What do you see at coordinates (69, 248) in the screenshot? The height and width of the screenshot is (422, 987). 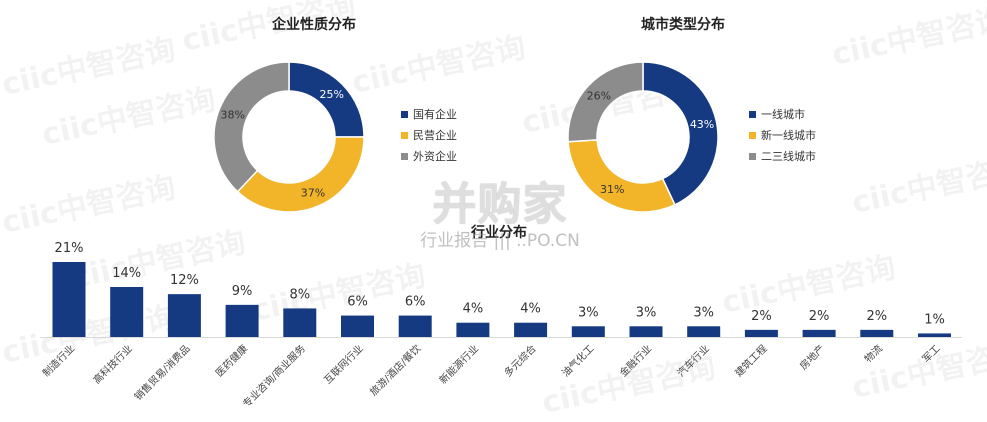 I see `bar-value-label: 21%` at bounding box center [69, 248].